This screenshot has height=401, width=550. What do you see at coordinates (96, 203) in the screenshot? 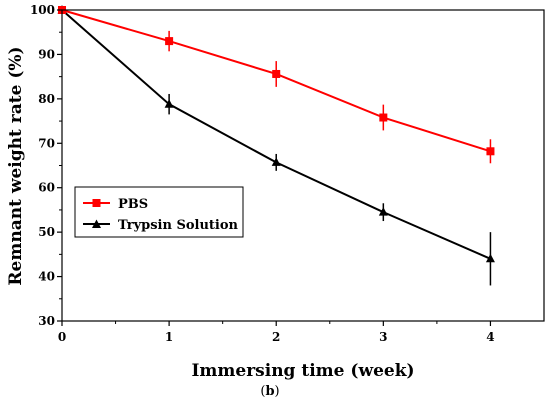
I see `legend-marker-pbs` at bounding box center [96, 203].